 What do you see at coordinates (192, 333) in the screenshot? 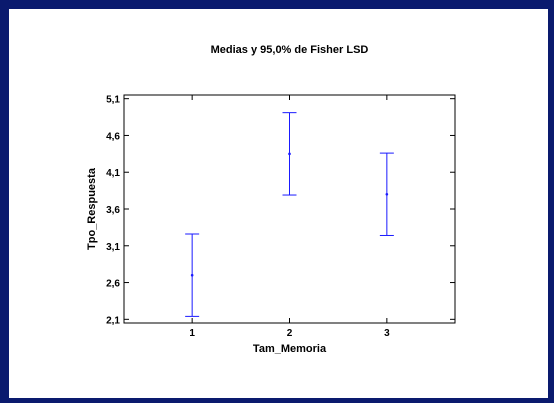
I see `x-tick-label: 1` at bounding box center [192, 333].